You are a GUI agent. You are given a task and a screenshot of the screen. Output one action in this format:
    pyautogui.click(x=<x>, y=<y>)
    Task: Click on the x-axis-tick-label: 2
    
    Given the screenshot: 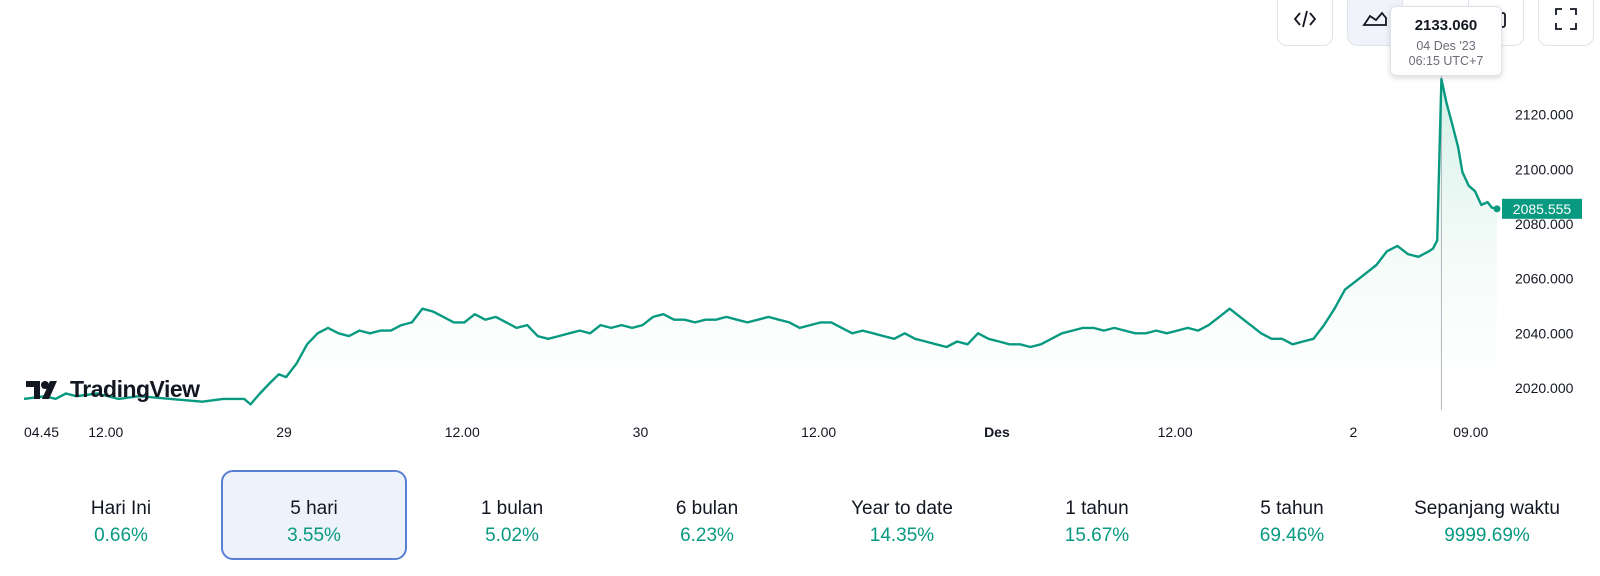 What is the action you would take?
    pyautogui.click(x=1353, y=432)
    